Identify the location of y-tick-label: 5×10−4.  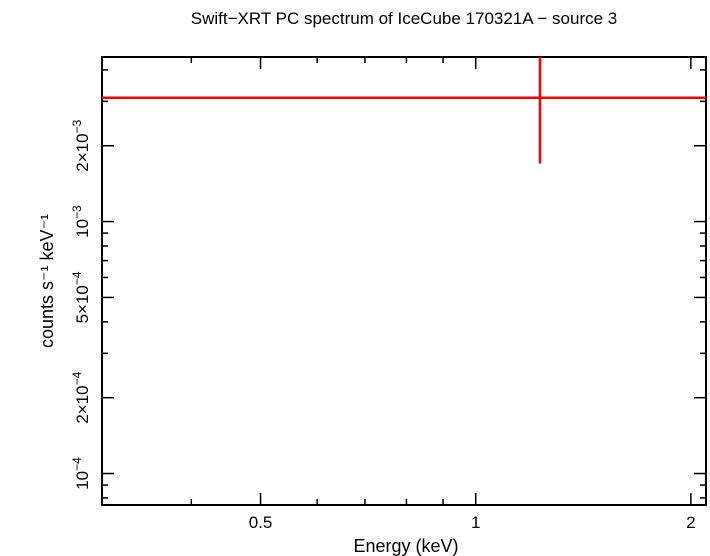
(81, 297).